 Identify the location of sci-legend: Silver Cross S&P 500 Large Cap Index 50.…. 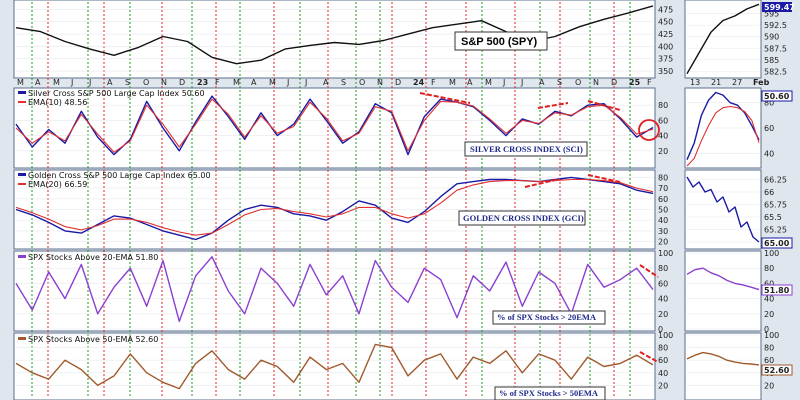
(111, 98).